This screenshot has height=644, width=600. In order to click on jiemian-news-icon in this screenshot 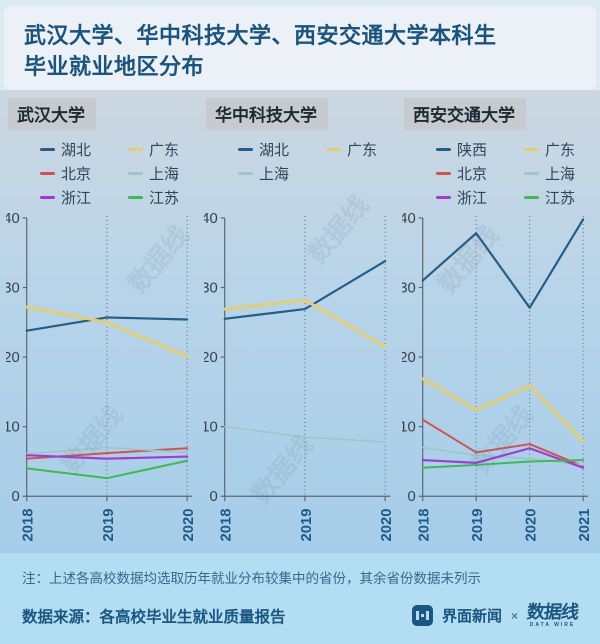, I will do `click(422, 615)`.